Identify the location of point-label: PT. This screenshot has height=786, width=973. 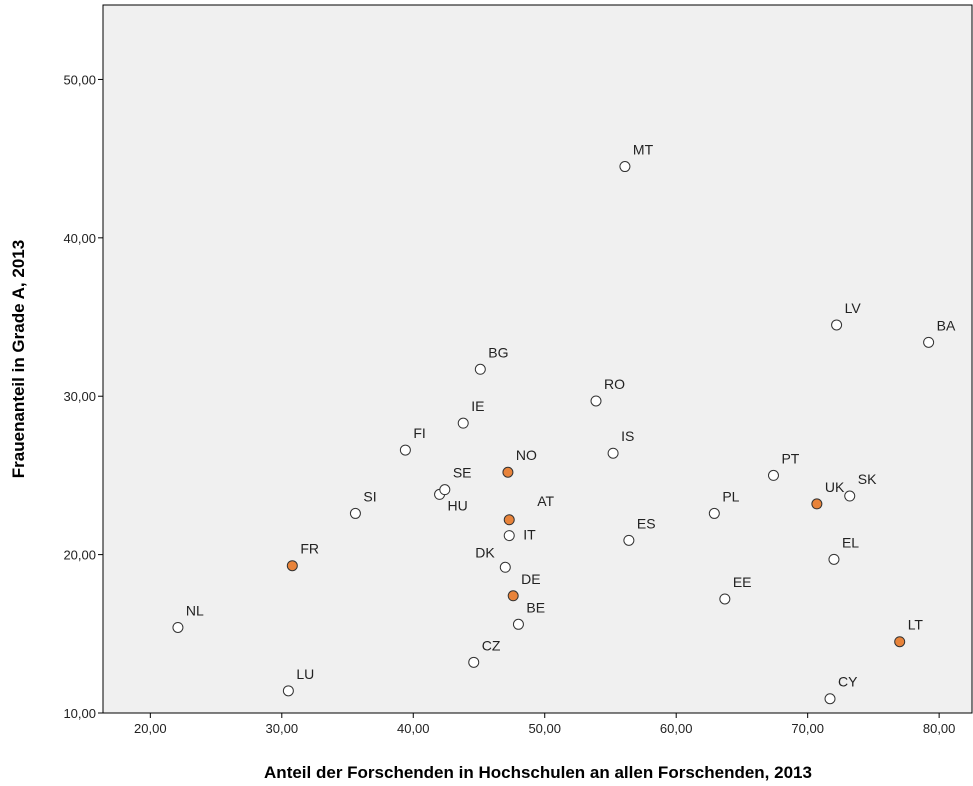
(790, 458).